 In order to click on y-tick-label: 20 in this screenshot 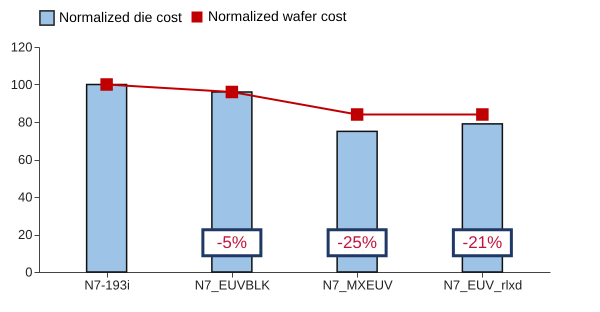, I will do `click(25, 234)`.